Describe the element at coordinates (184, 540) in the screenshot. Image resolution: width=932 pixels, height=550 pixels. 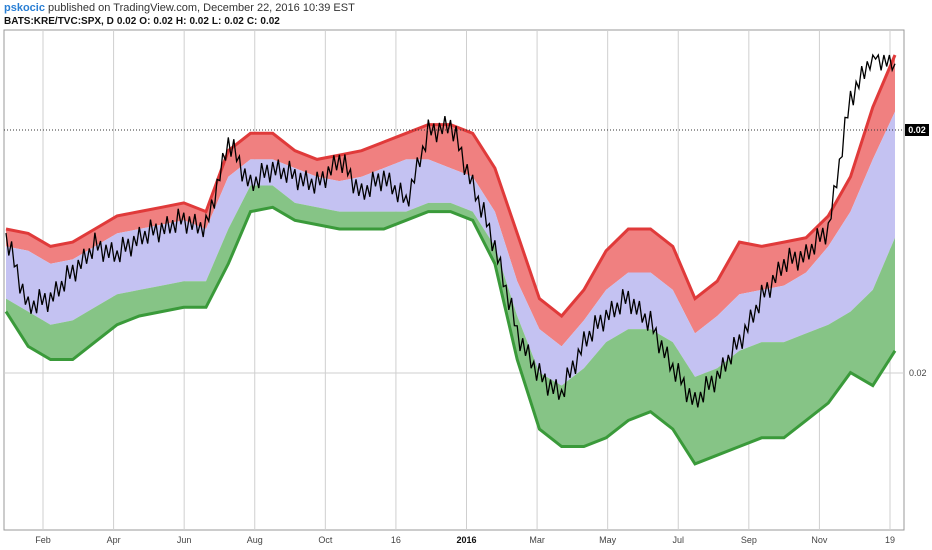
I see `x-tick-label: Jun` at that location.